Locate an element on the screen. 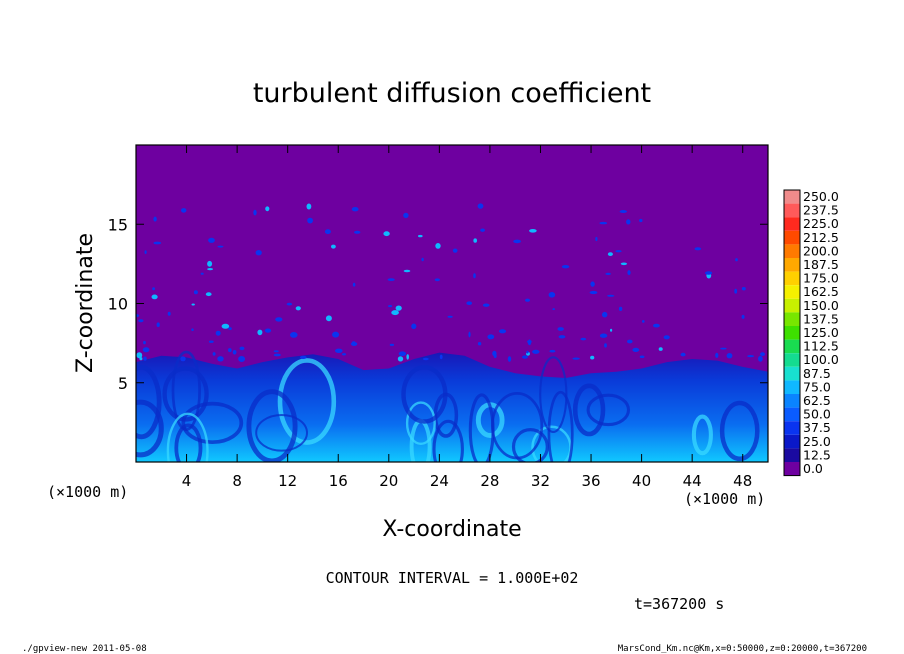 Image resolution: width=904 pixels, height=654 pixels. y-axis-label: Z-coordinate is located at coordinates (85, 303).